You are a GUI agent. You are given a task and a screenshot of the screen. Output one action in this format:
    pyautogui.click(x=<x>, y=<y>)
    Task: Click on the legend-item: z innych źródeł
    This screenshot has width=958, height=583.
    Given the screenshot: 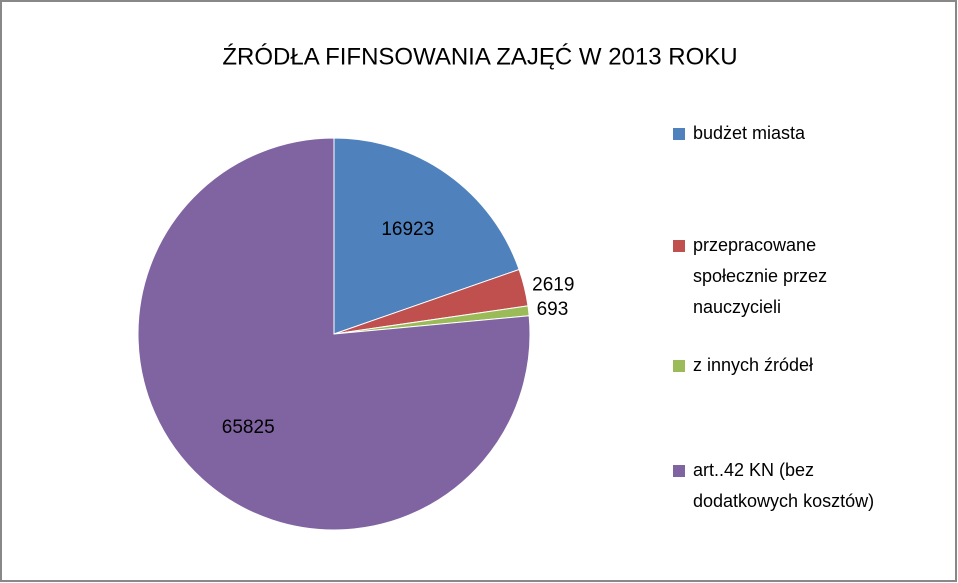 What is the action you would take?
    pyautogui.click(x=788, y=365)
    